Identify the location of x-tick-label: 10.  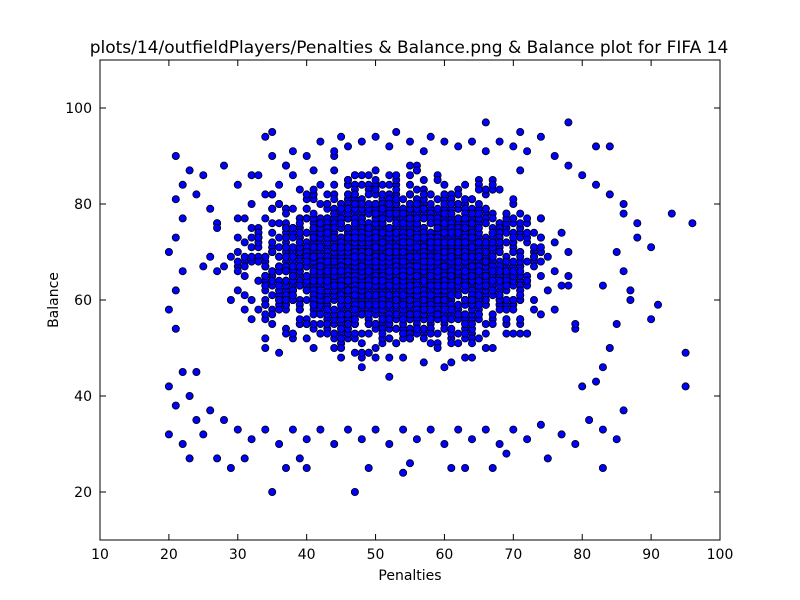
(100, 555).